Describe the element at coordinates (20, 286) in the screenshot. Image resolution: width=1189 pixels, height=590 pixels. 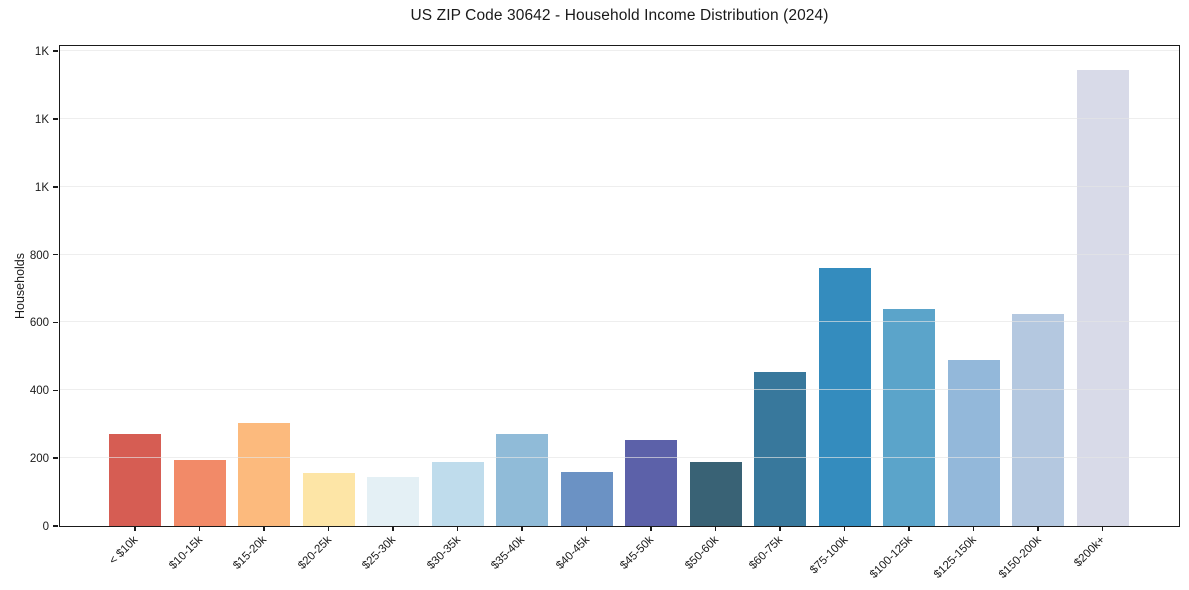
I see `y-axis-label: Households` at that location.